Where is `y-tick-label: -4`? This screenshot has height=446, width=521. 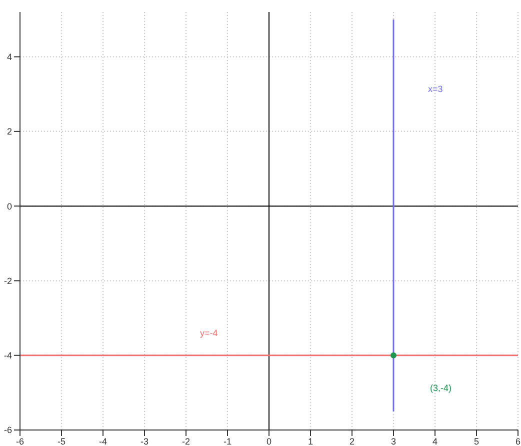 y-tick-label: -4 is located at coordinates (8, 355).